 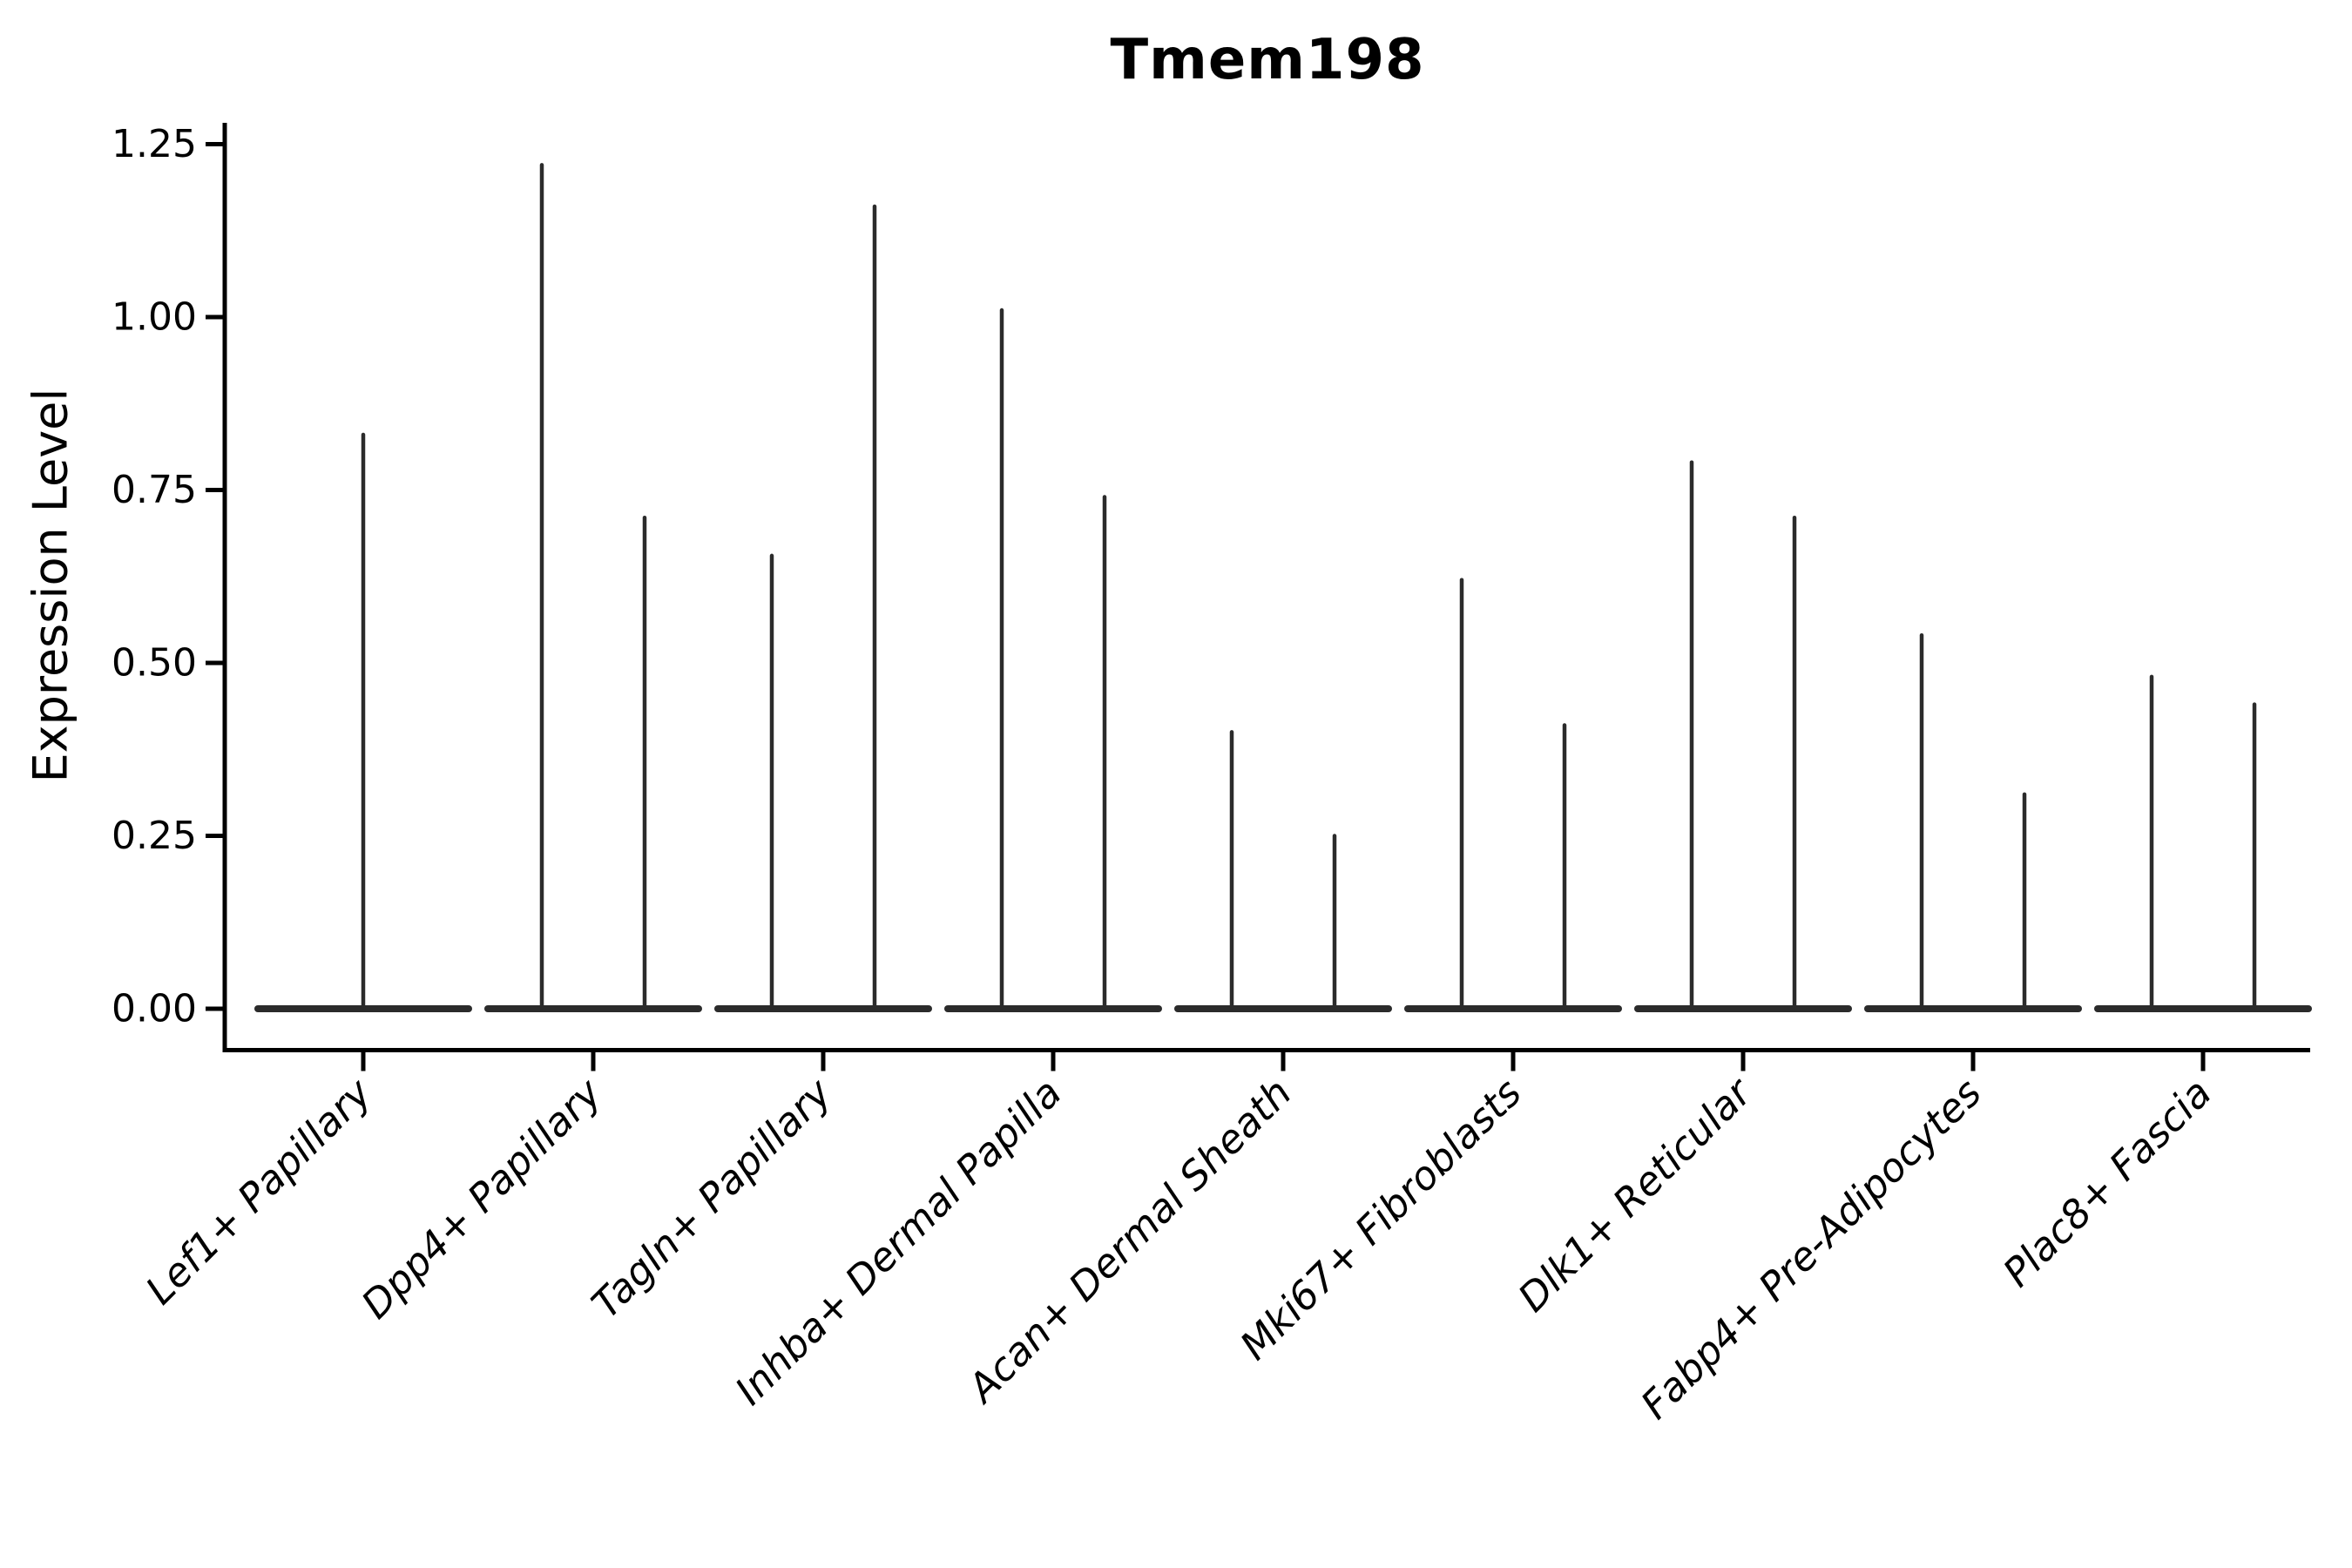 I want to click on y-tick-label: 0.75, so click(x=154, y=490).